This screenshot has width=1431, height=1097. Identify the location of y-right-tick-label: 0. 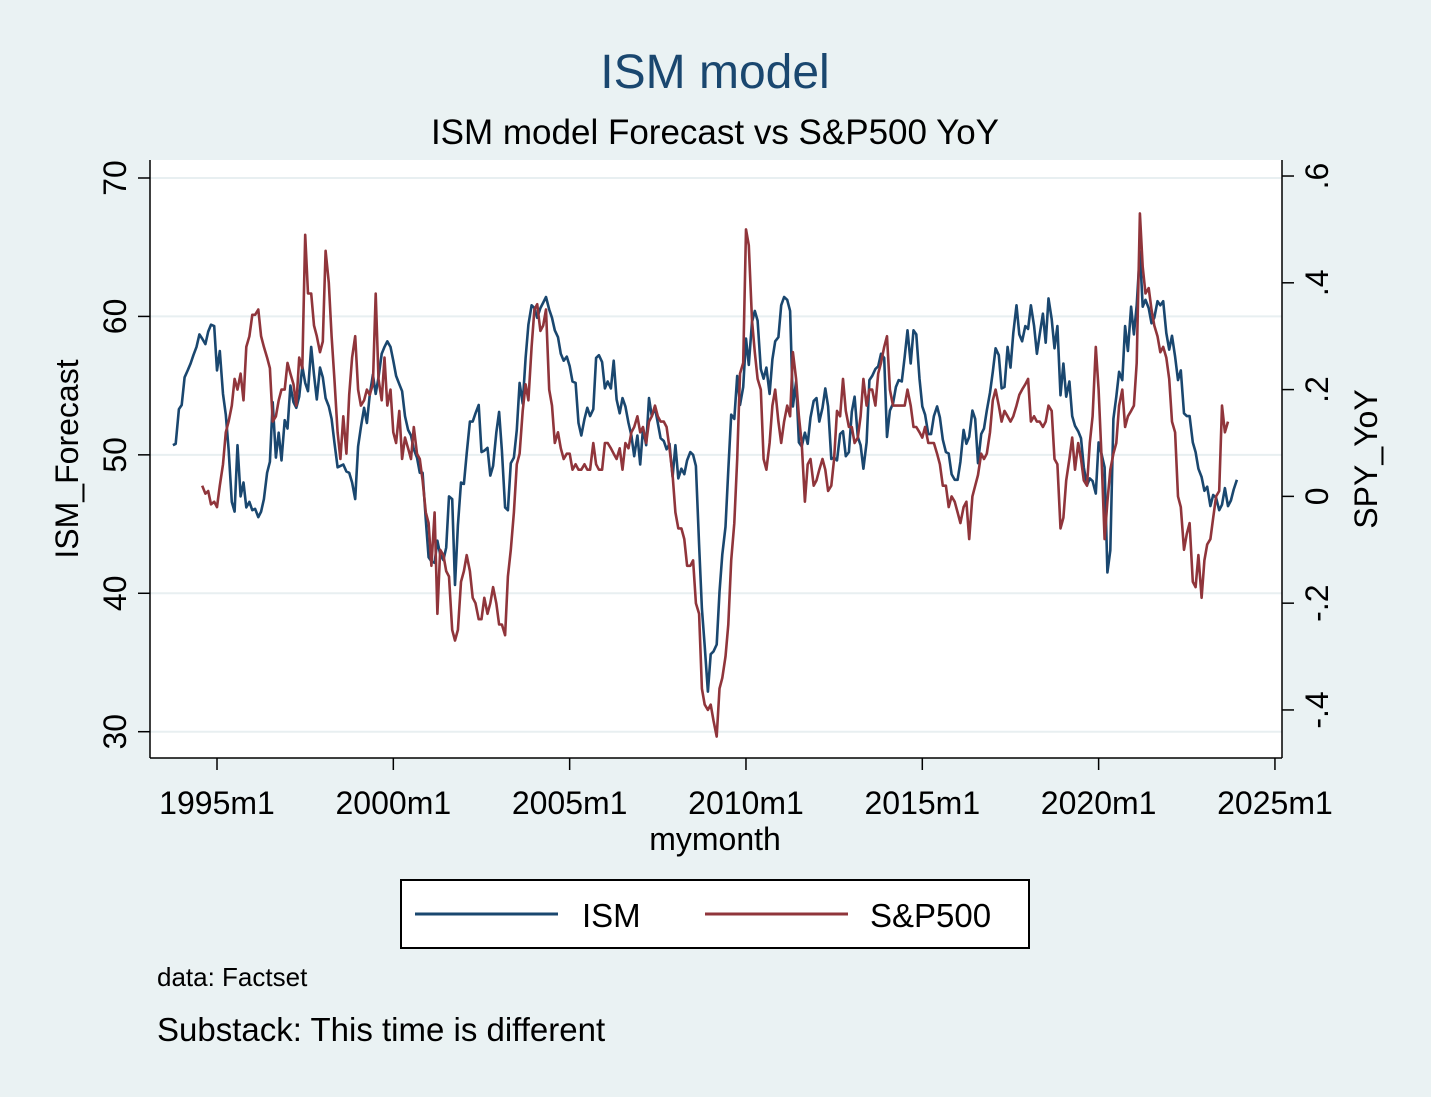
(1317, 496).